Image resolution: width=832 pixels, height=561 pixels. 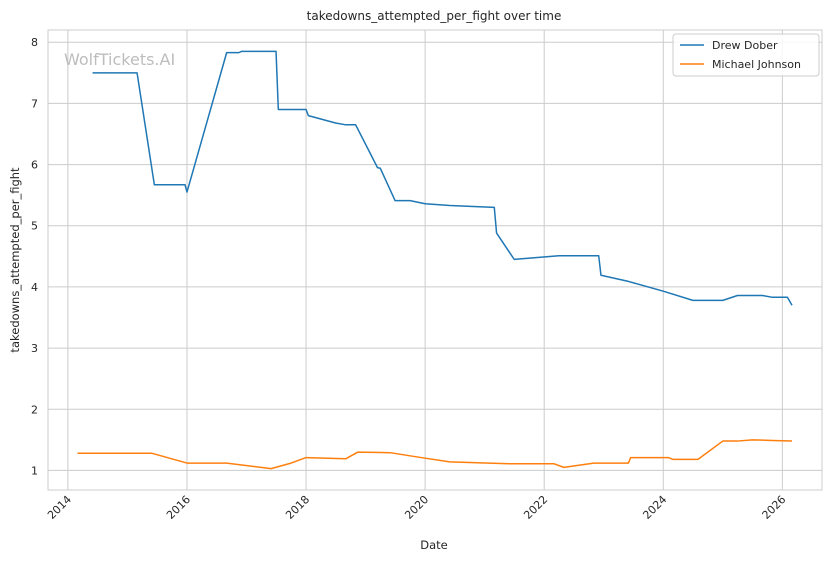 What do you see at coordinates (34, 165) in the screenshot?
I see `y-tick-label: 6` at bounding box center [34, 165].